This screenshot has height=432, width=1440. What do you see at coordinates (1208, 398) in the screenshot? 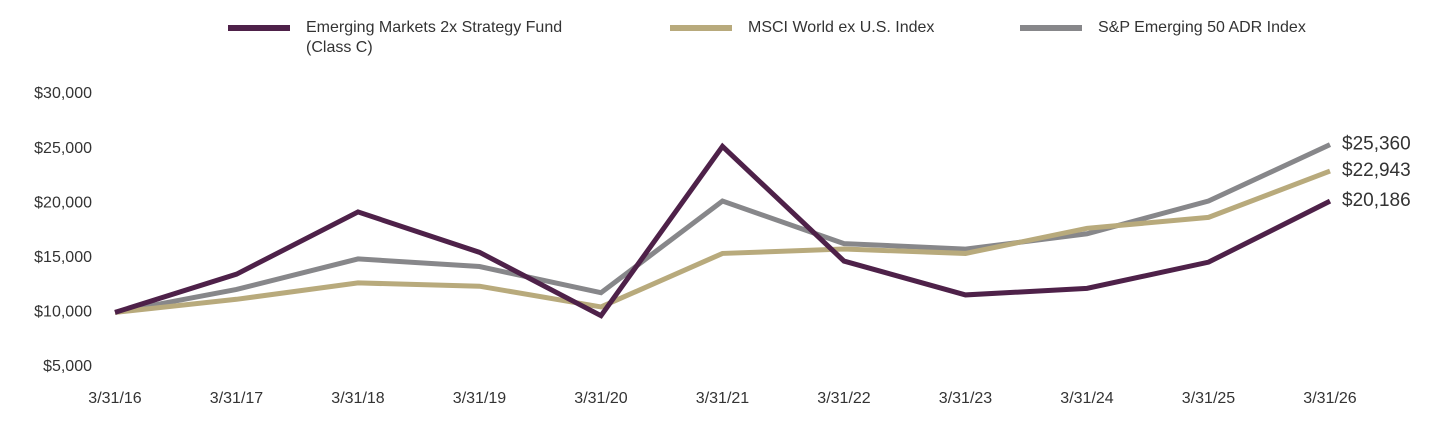
I see `x-tick-label: 3/31/25` at bounding box center [1208, 398].